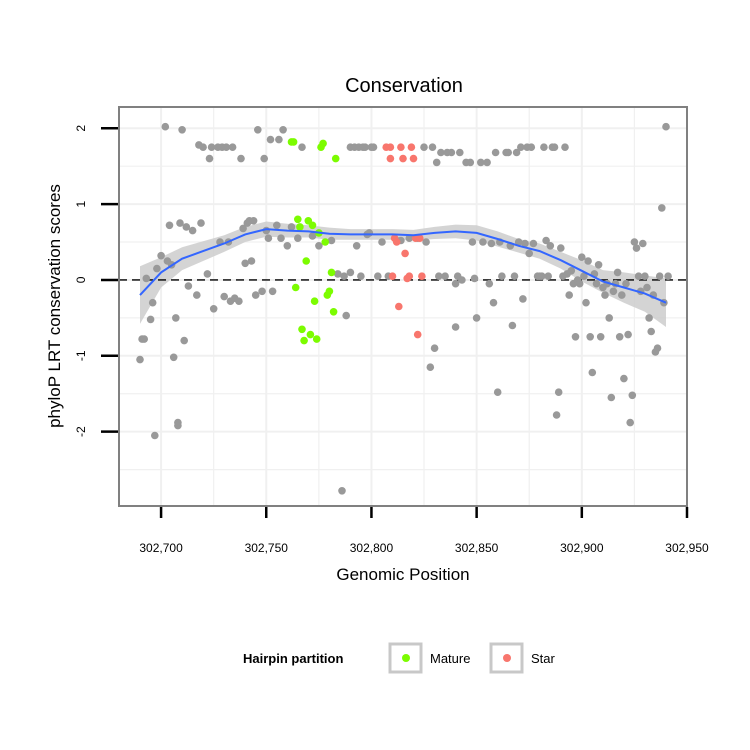 This screenshot has width=750, height=750. Describe the element at coordinates (522, 658) in the screenshot. I see `legend-item-star: Star` at that location.